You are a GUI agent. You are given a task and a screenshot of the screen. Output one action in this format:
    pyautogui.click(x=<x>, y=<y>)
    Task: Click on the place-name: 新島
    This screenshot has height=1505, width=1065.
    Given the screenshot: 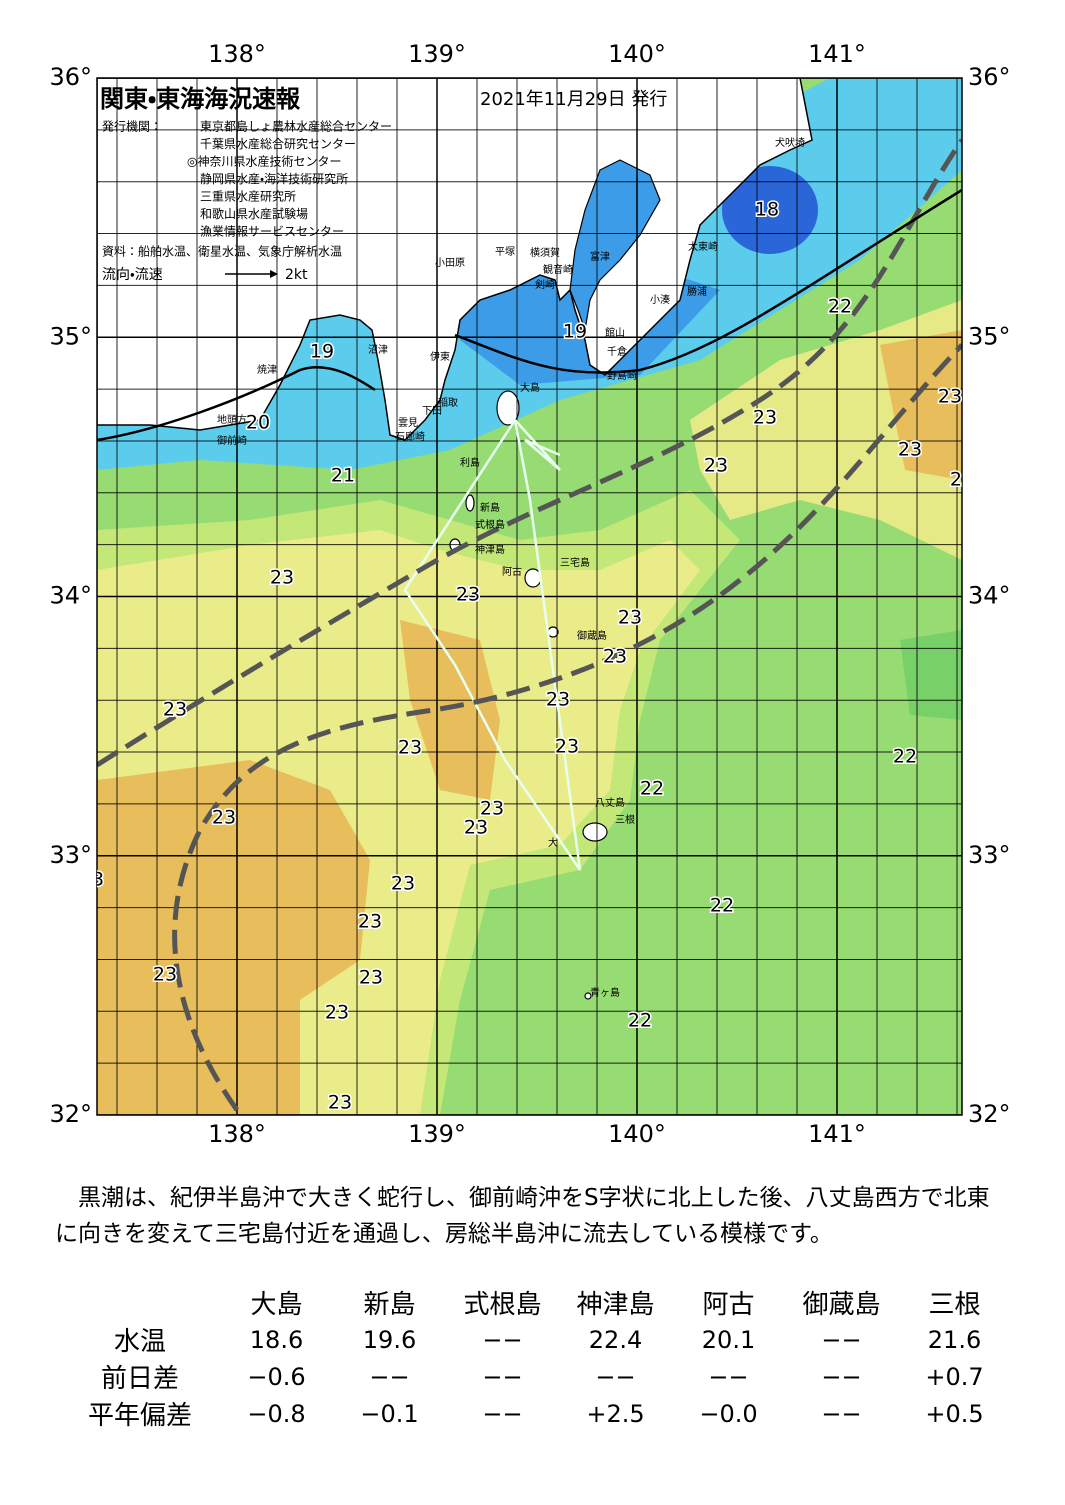 What is the action you would take?
    pyautogui.click(x=490, y=507)
    